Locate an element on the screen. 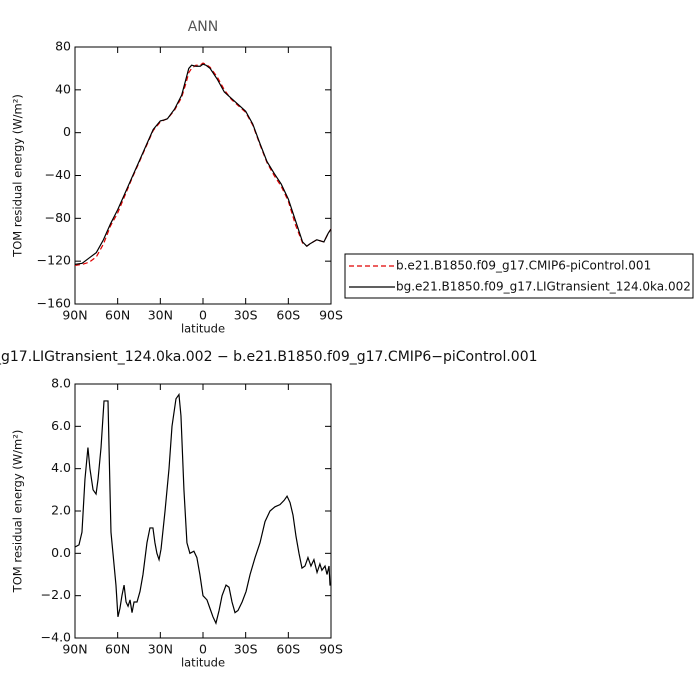 The height and width of the screenshot is (700, 700). y-tick-label: −2.0 is located at coordinates (56, 594).